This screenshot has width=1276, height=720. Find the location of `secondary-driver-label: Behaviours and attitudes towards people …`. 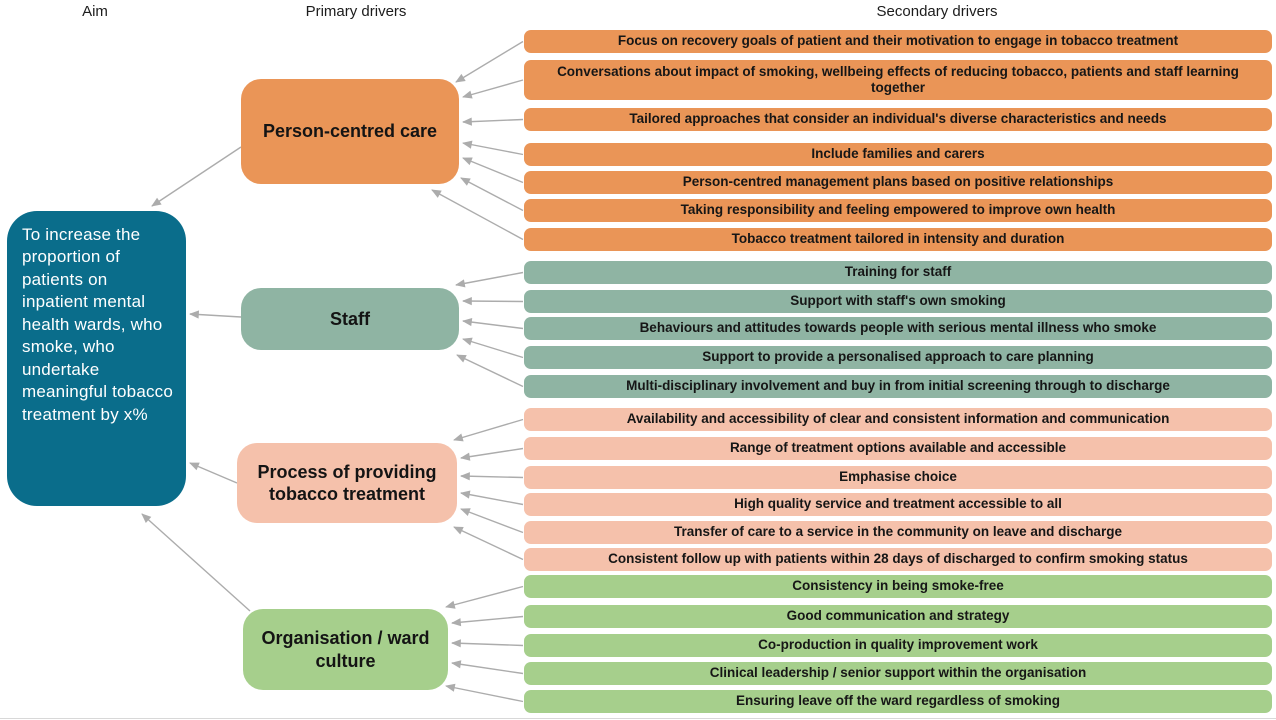

secondary-driver-label: Behaviours and attitudes towards people … is located at coordinates (898, 328).